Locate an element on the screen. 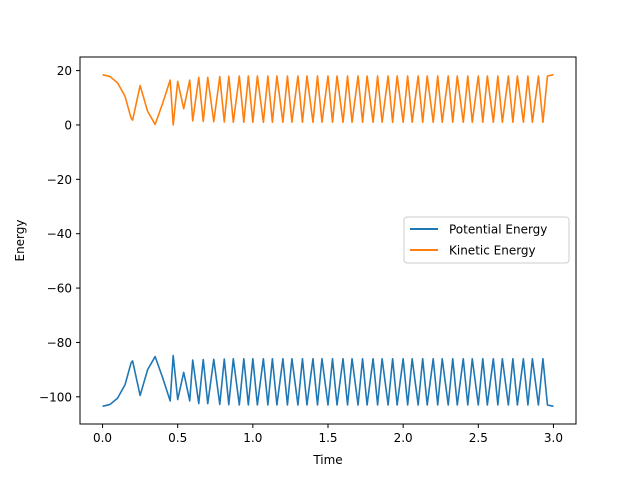  y-tick-label: 20 is located at coordinates (64, 71).